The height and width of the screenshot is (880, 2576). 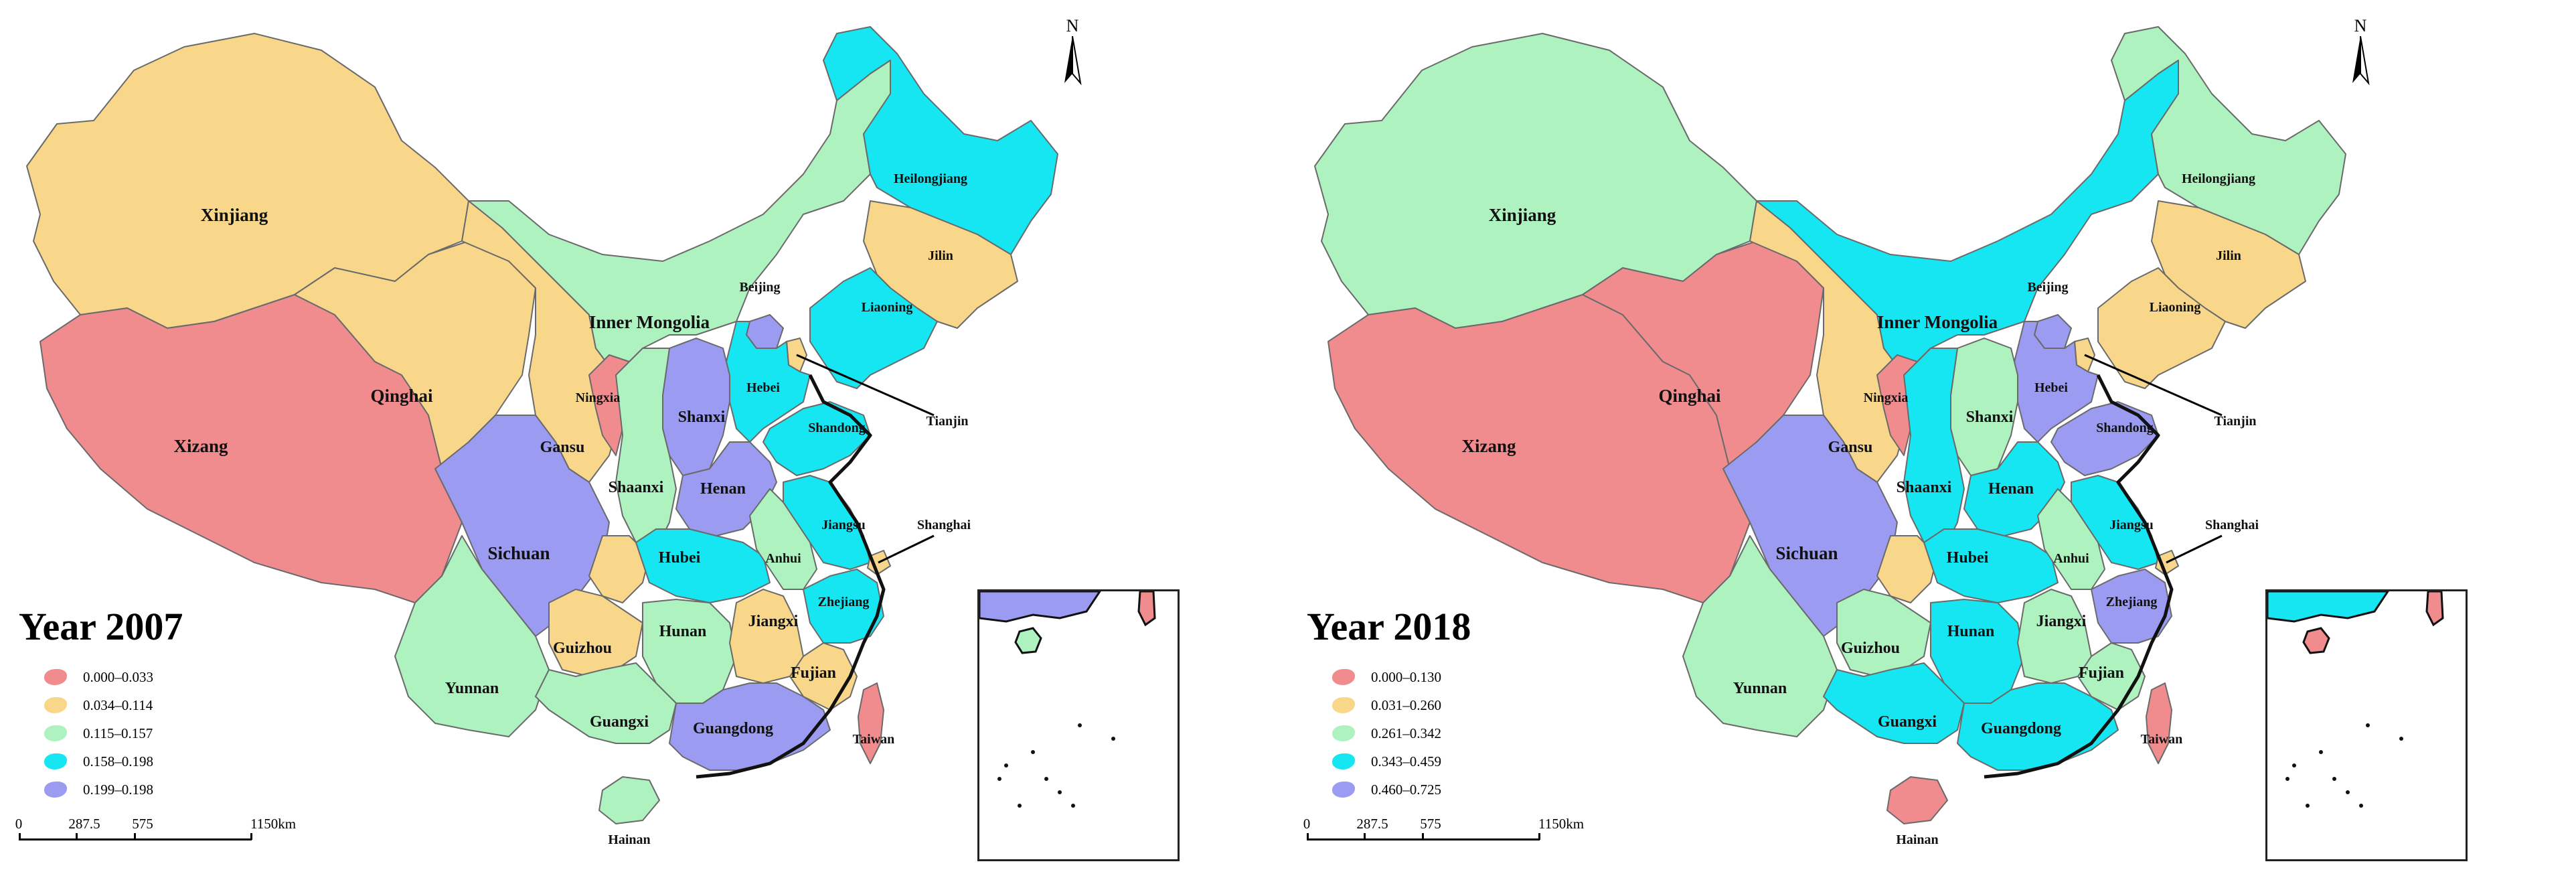 I want to click on label-jiangsu: Jiangsu, so click(x=844, y=525).